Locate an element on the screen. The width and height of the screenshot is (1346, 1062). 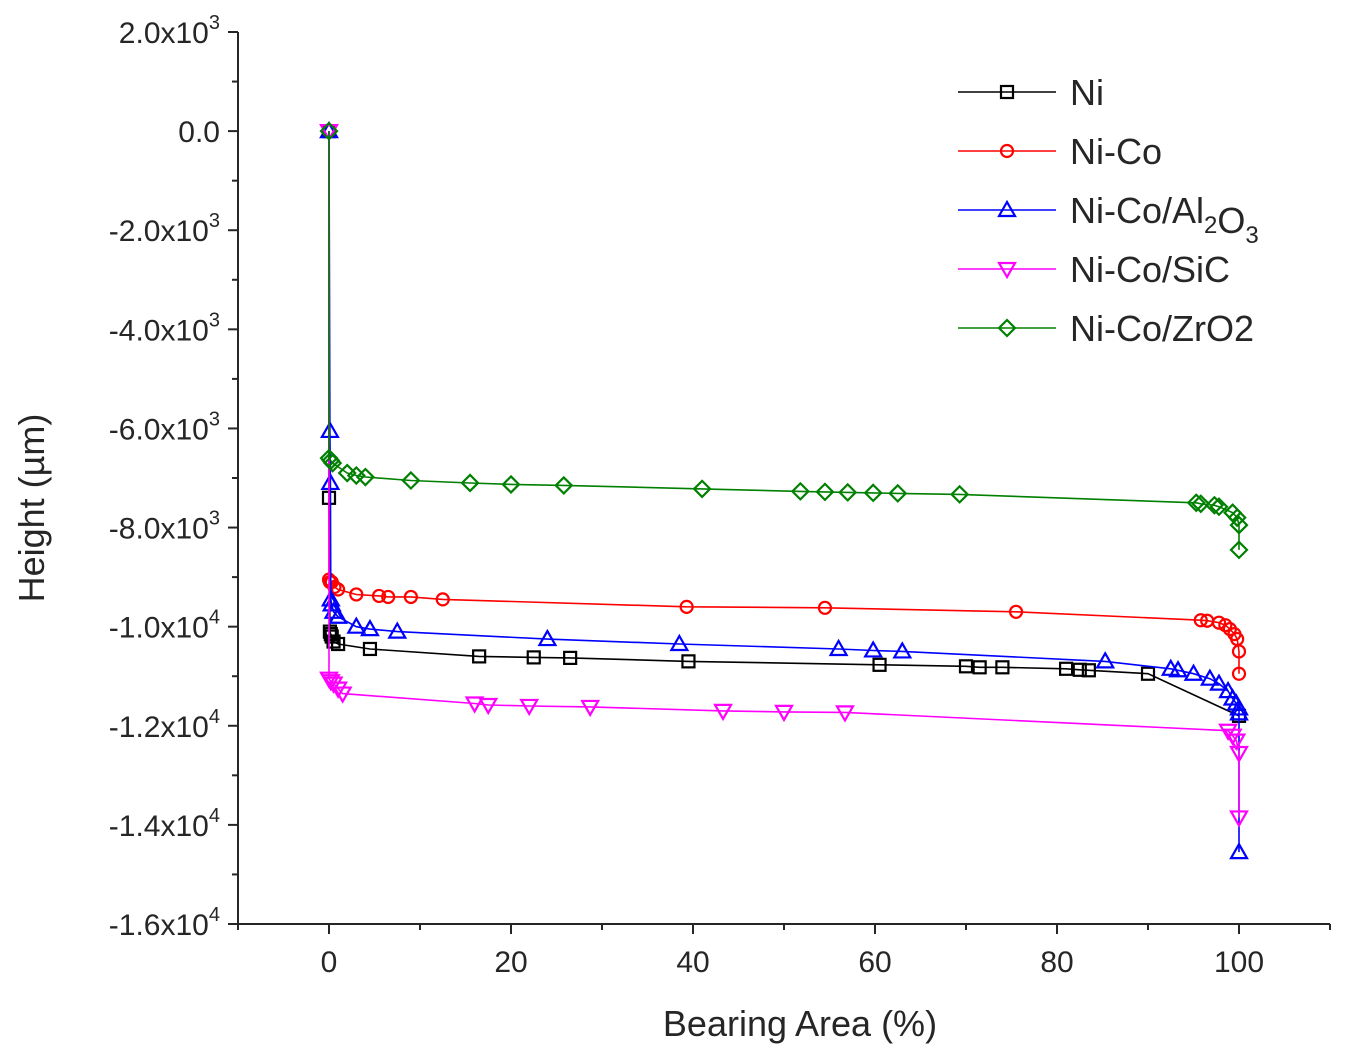
x-tick-label: 20 is located at coordinates (510, 962).